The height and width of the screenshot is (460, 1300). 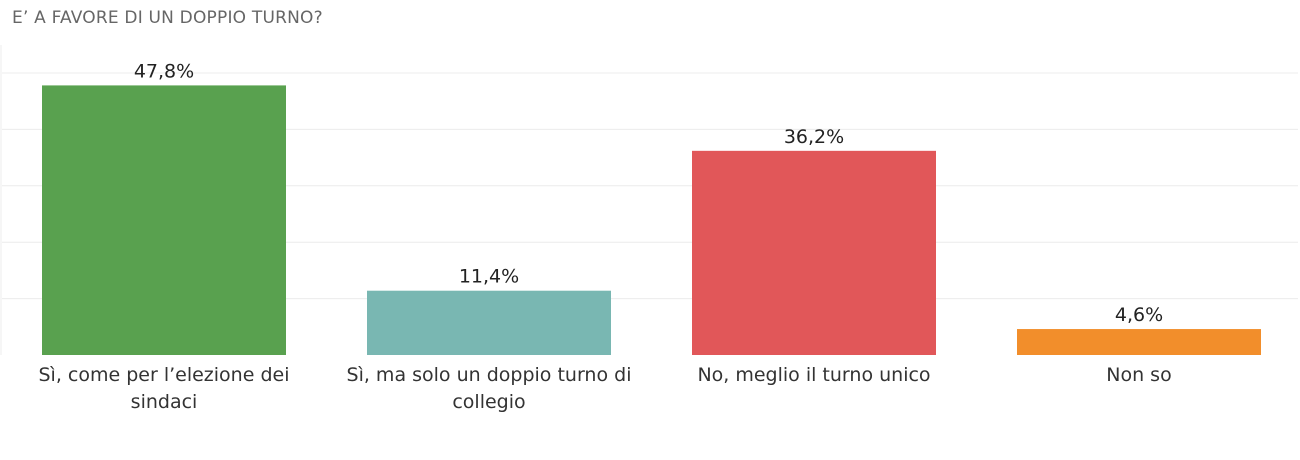 What do you see at coordinates (167, 18) in the screenshot?
I see `chart-title: E’ A FAVORE DI UN DOPPIO TURNO?` at bounding box center [167, 18].